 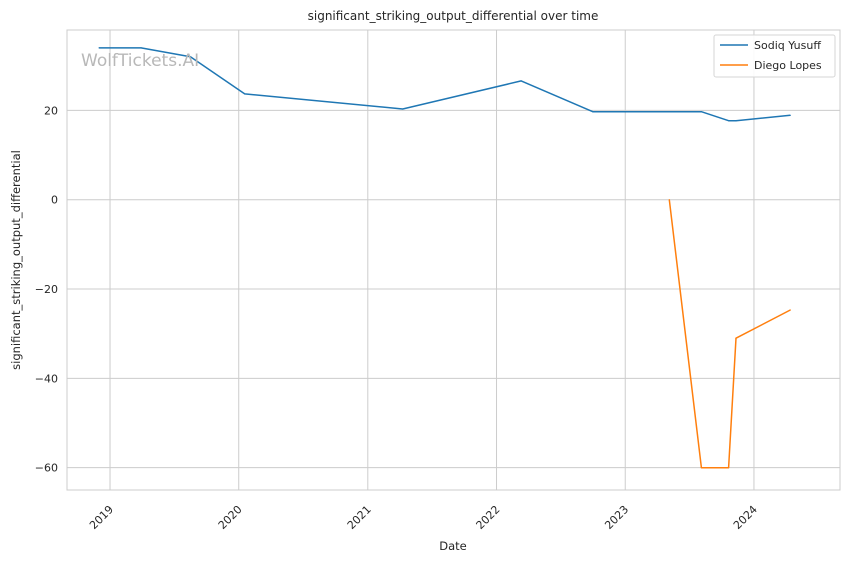 I want to click on x-axis: 2019 2020 2021 2022 2023 2024, so click(x=423, y=517).